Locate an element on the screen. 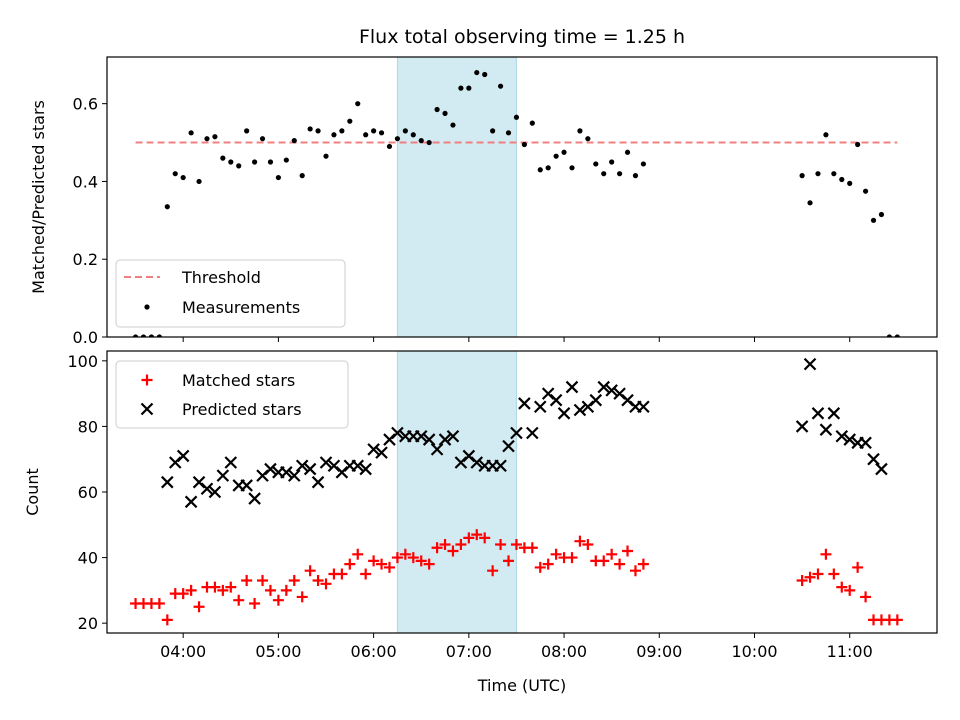 This screenshot has width=960, height=720. y-tick-label: 0.4 is located at coordinates (85, 181).